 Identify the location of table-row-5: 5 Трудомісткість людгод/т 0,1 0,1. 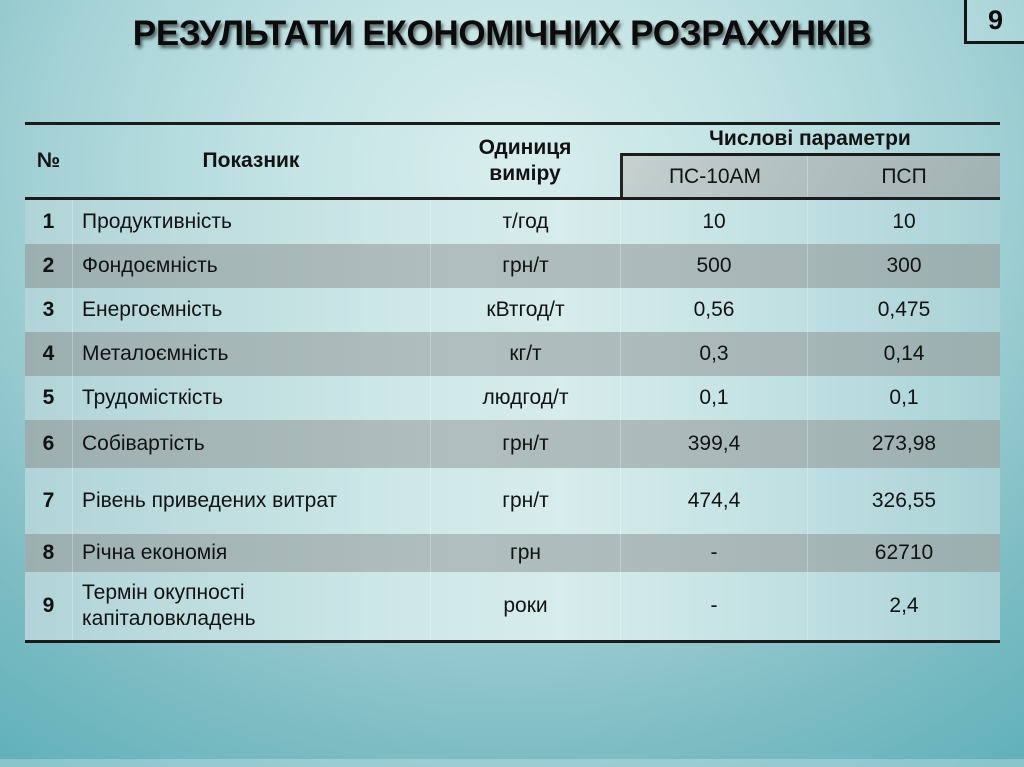
(512, 398).